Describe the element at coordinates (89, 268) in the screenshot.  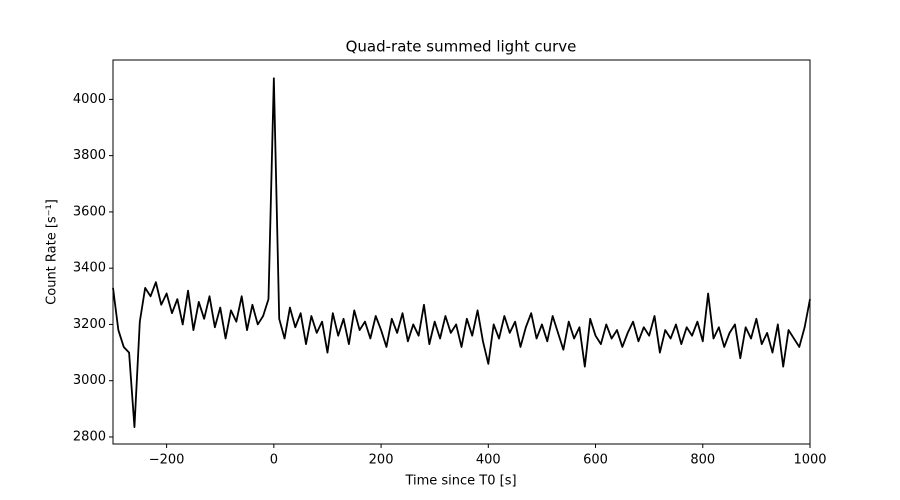
I see `y-tick-label: 3400` at that location.